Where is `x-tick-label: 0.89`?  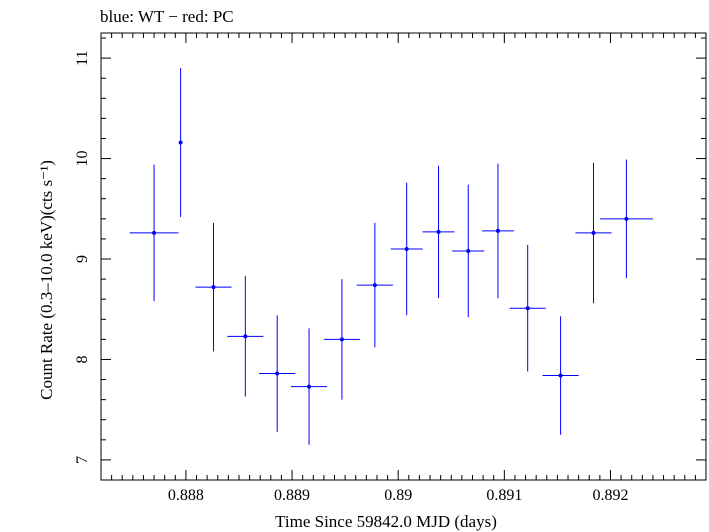
x-tick-label: 0.89 is located at coordinates (398, 495).